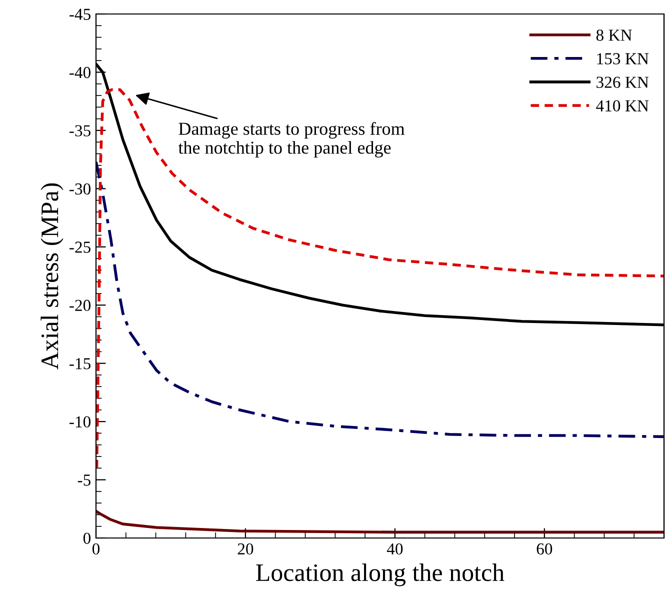  What do you see at coordinates (622, 82) in the screenshot?
I see `legend-label: 326 KN` at bounding box center [622, 82].